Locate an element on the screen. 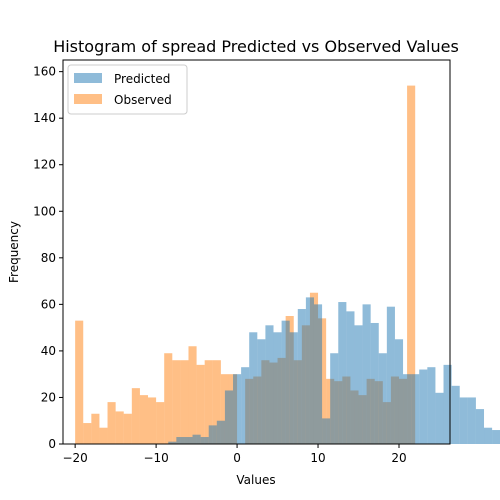 The image size is (500, 500). y-tick-label: 100 is located at coordinates (44, 211).